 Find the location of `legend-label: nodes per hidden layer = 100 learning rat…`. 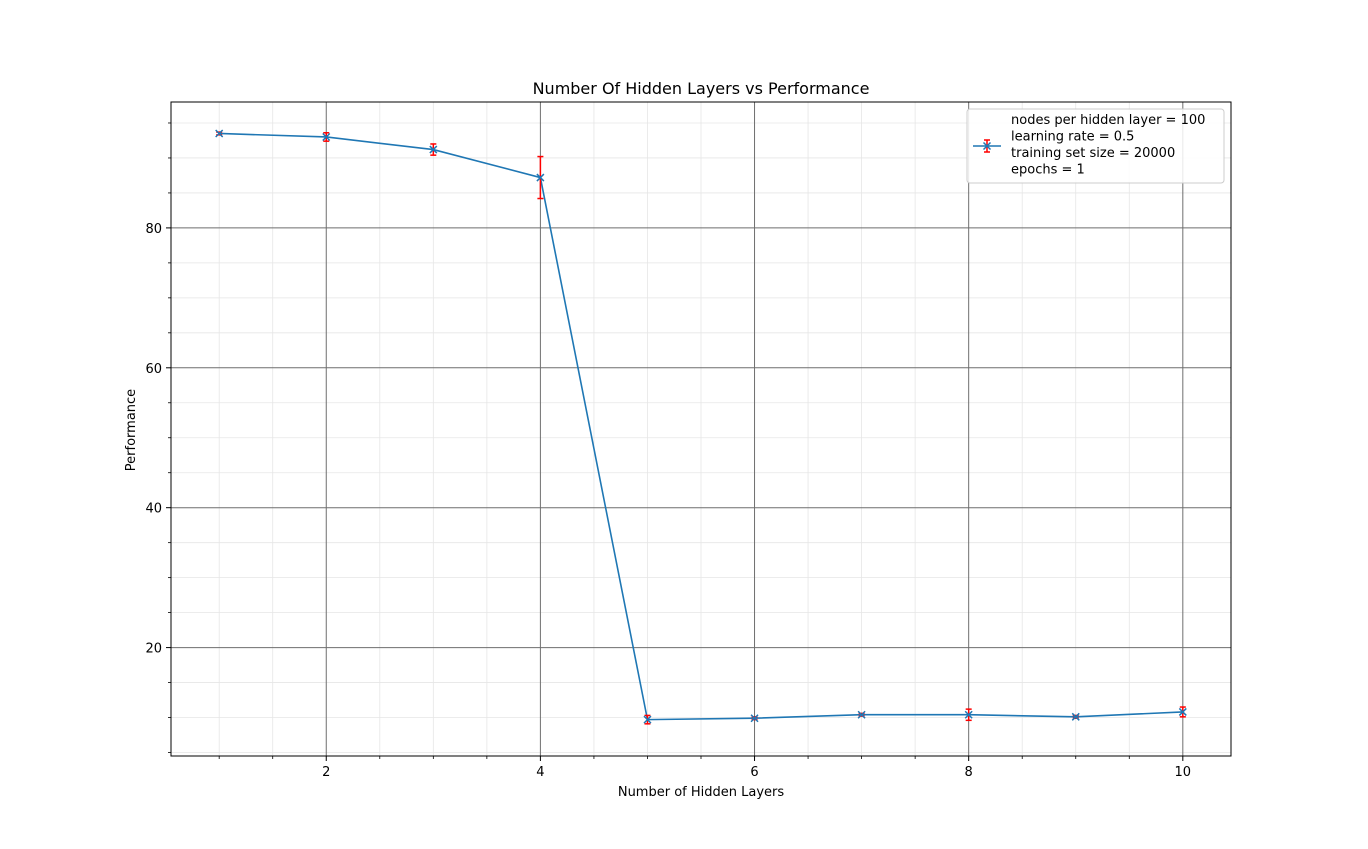

legend-label: nodes per hidden layer = 100 learning rat… is located at coordinates (1108, 145).